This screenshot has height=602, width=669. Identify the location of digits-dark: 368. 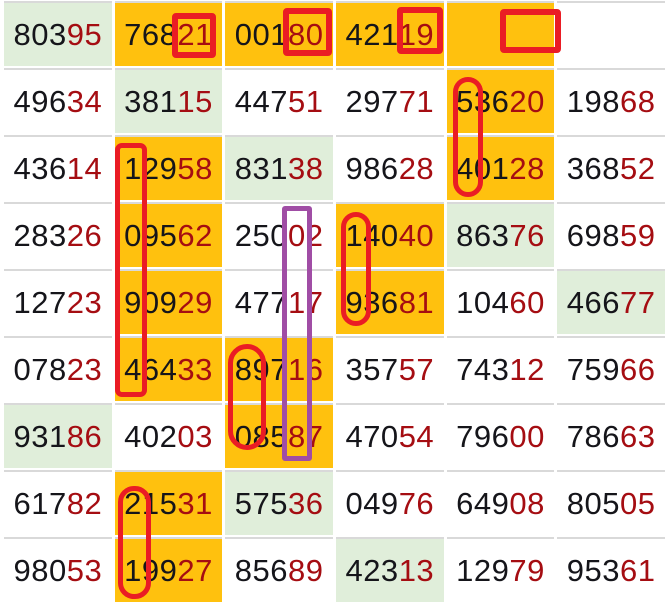
(593, 168).